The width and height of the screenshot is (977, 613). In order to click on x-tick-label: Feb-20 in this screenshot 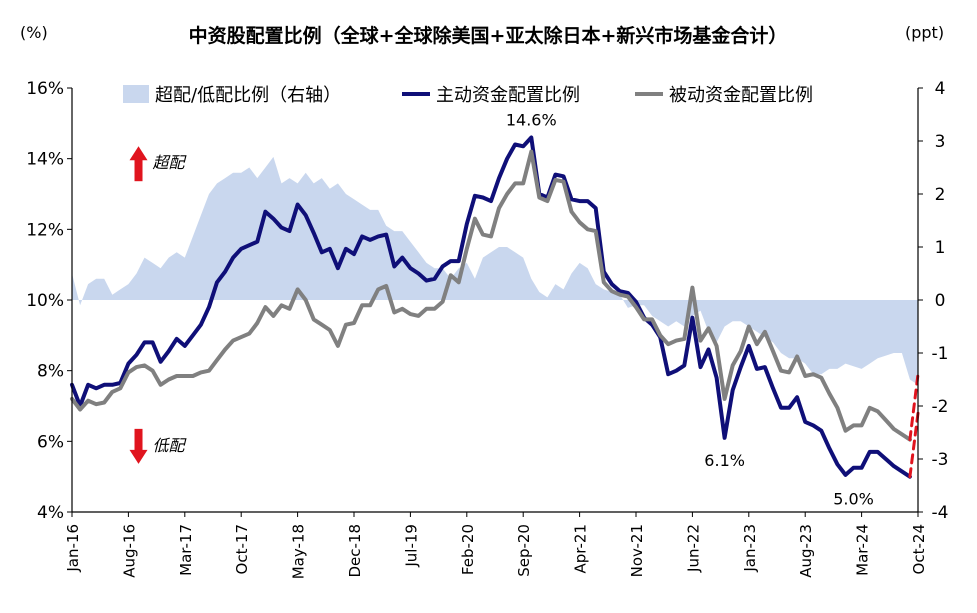, I will do `click(468, 549)`.